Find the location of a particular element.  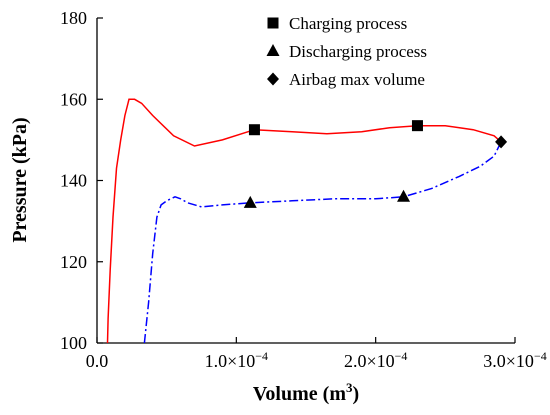

y-tick-label: 120 is located at coordinates (73, 262).